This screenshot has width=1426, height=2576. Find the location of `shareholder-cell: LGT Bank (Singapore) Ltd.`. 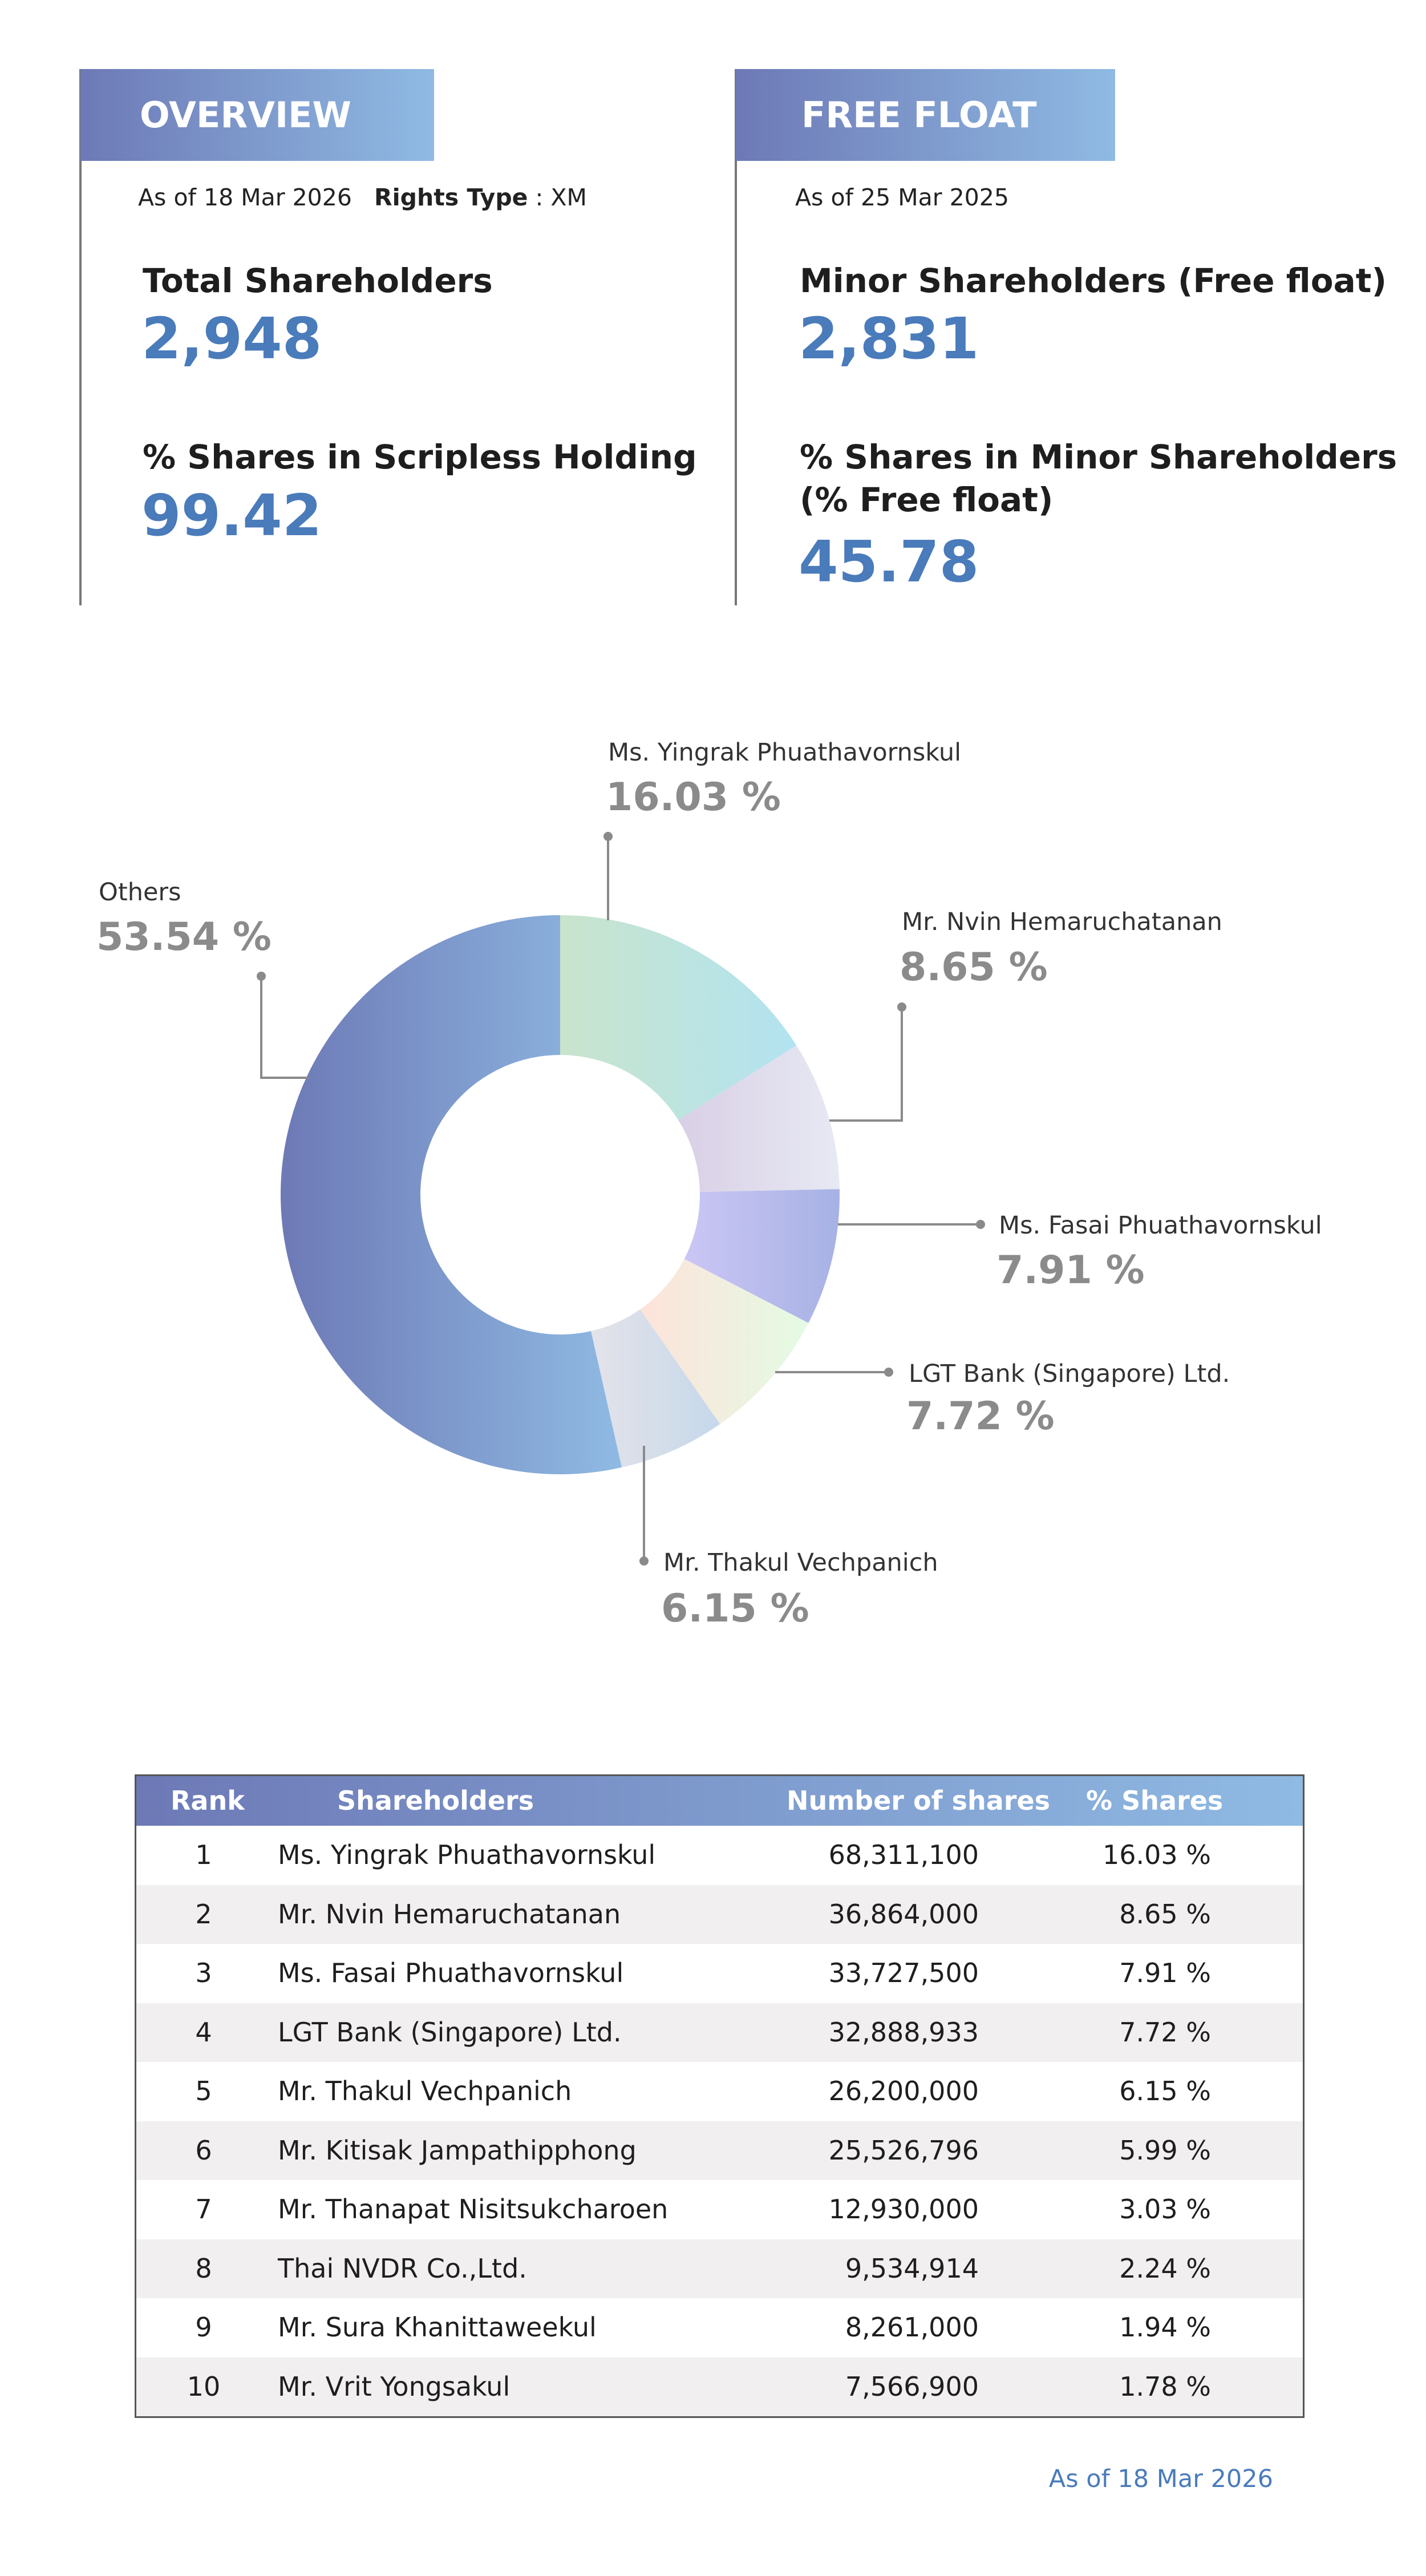

shareholder-cell: LGT Bank (Singapore) Ltd. is located at coordinates (450, 2032).